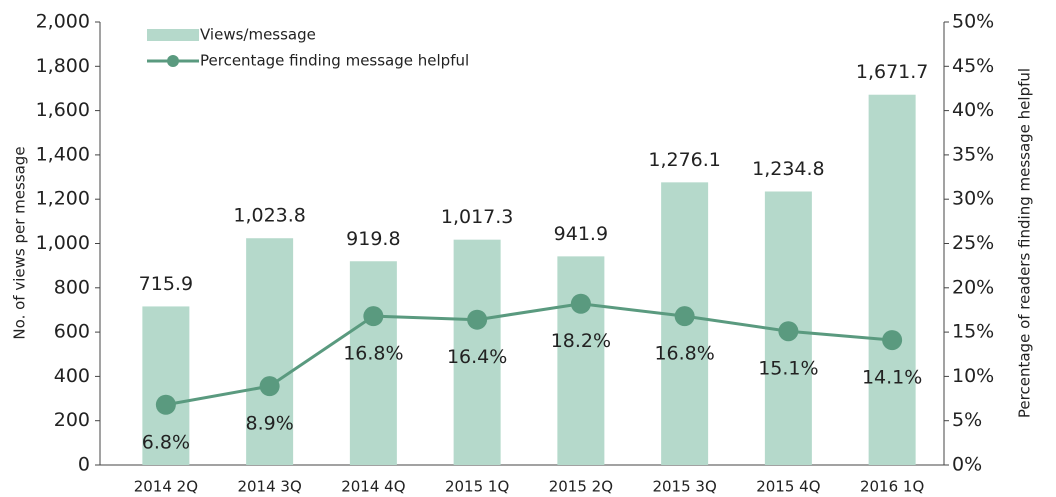 The width and height of the screenshot is (1056, 497). I want to click on y2-tick-label: 20%, so click(973, 287).